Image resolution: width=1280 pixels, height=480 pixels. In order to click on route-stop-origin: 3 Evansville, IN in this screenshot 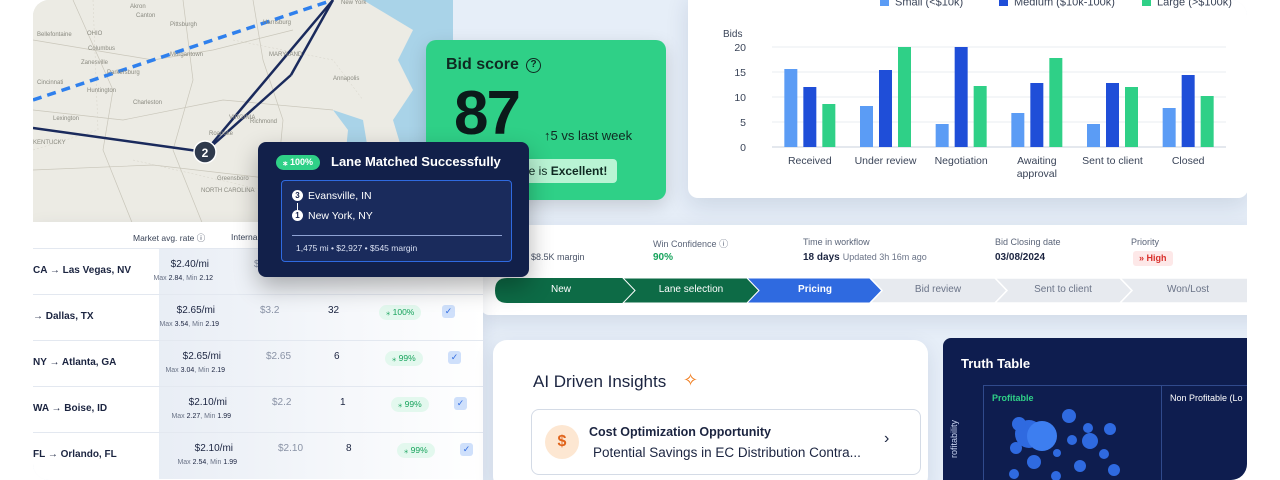, I will do `click(332, 196)`.